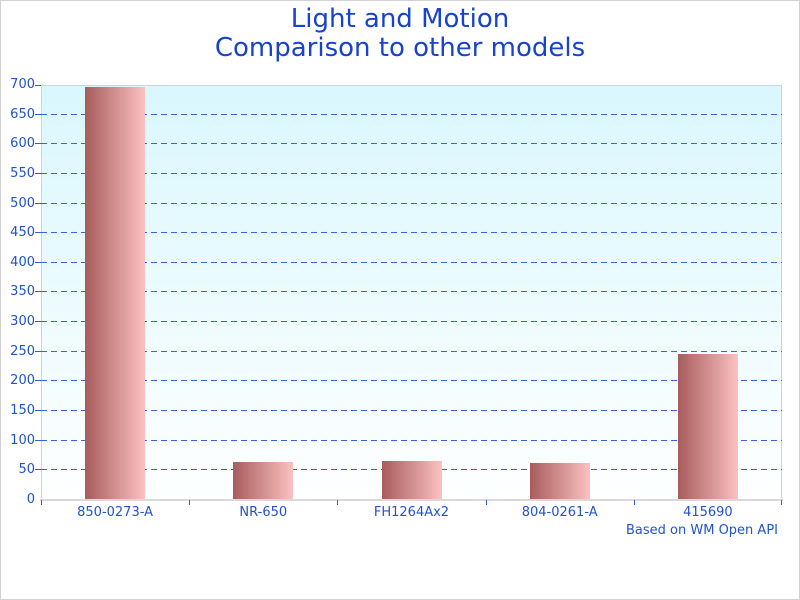 The image size is (800, 600). What do you see at coordinates (708, 512) in the screenshot?
I see `x-axis-label: 415690` at bounding box center [708, 512].